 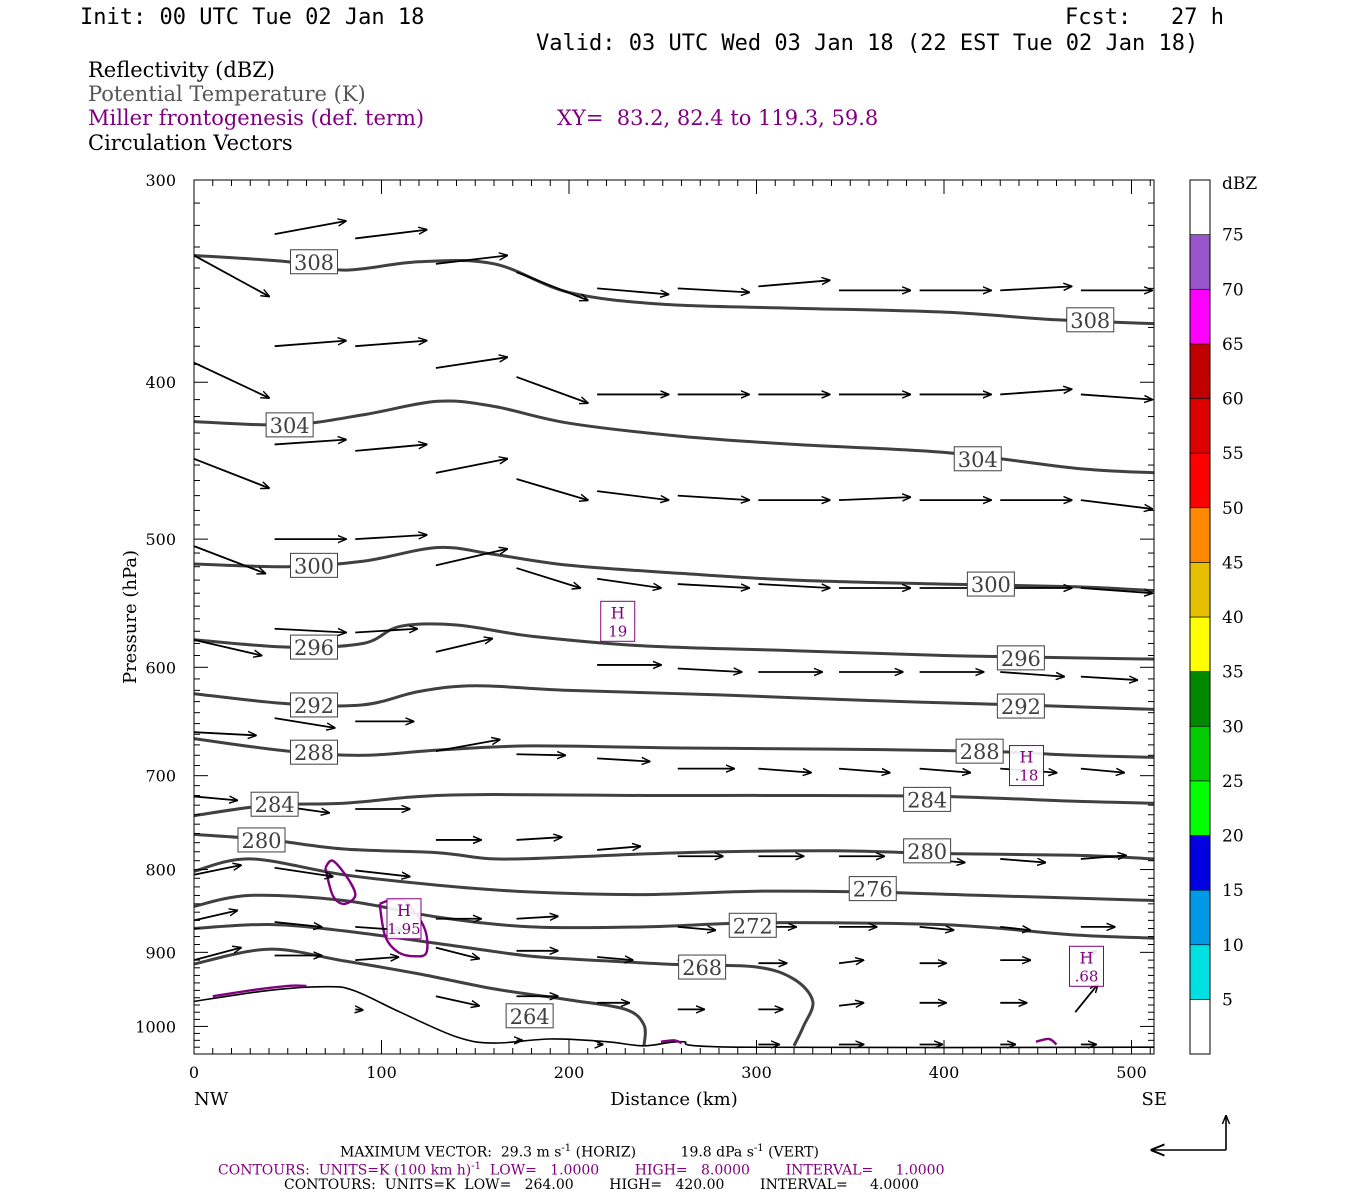 I want to click on theta-label-292: 292, so click(x=314, y=706).